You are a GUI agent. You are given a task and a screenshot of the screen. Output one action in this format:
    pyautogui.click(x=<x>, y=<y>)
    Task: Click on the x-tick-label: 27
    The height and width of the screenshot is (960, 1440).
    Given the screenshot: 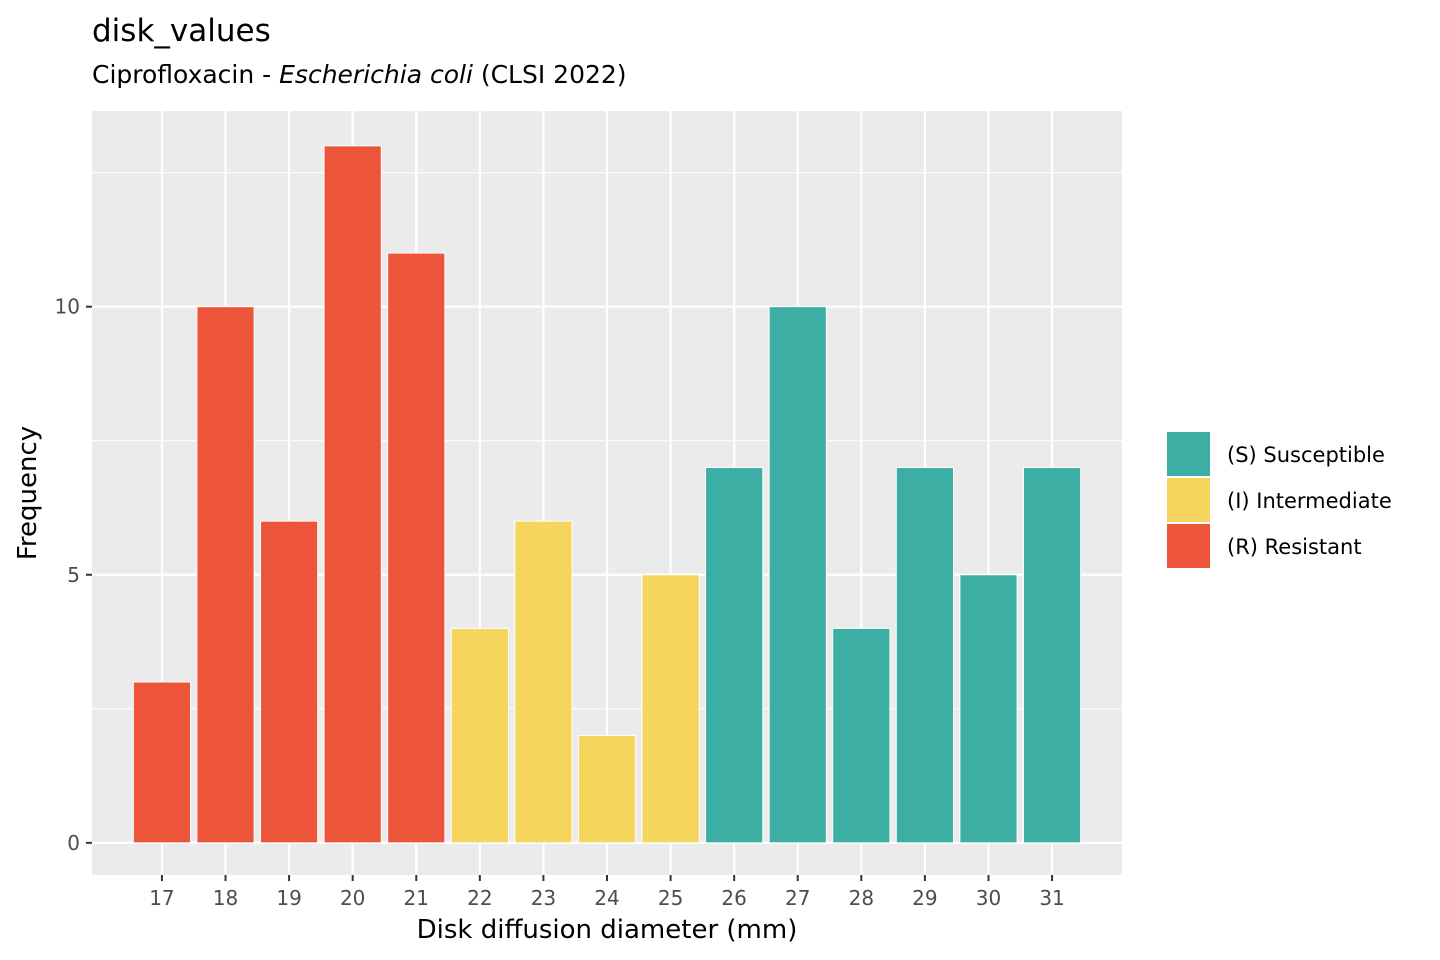 What is the action you would take?
    pyautogui.click(x=797, y=898)
    